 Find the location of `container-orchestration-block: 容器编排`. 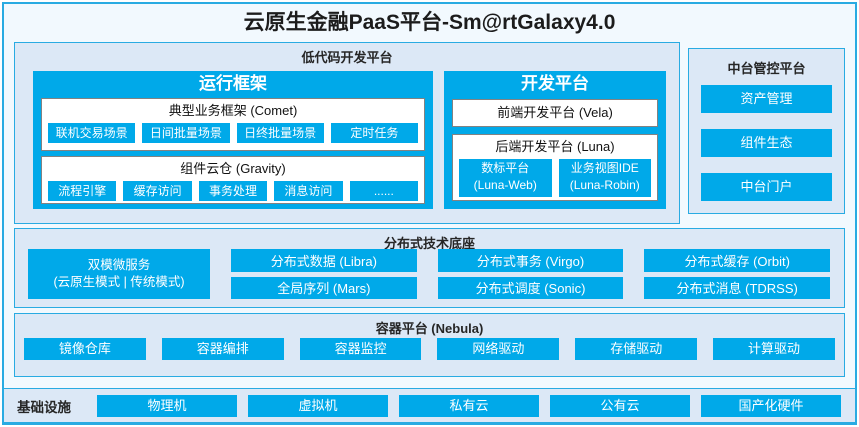

container-orchestration-block: 容器编排 is located at coordinates (222, 349).